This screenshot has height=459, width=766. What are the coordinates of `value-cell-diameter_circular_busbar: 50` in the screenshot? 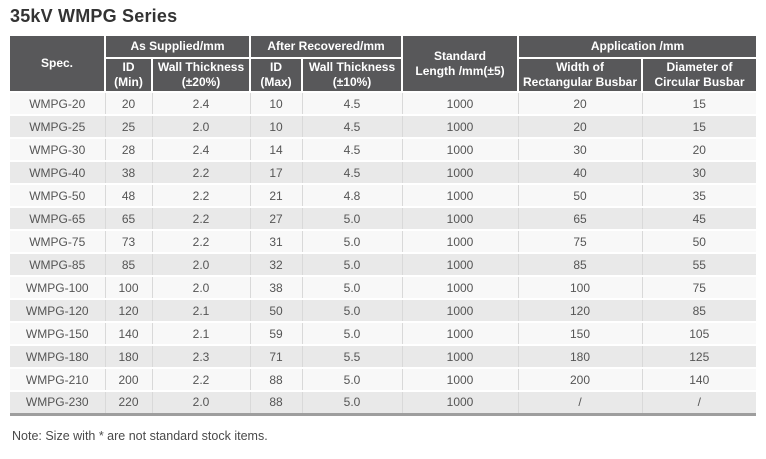 It's located at (699, 242).